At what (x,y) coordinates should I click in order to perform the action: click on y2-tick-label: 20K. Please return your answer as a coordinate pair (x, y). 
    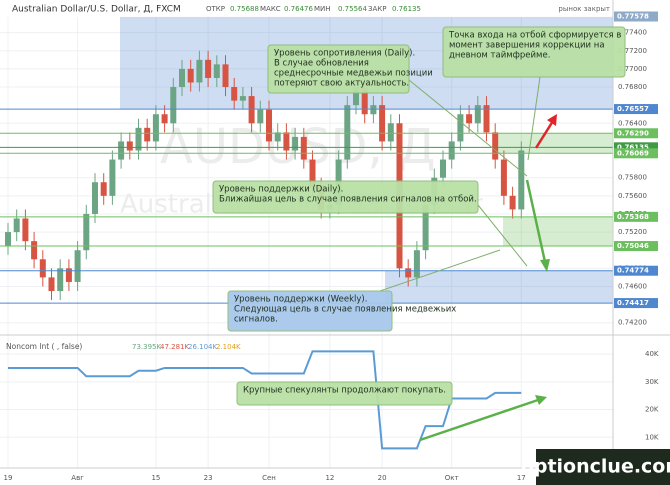
    Looking at the image, I should click on (652, 410).